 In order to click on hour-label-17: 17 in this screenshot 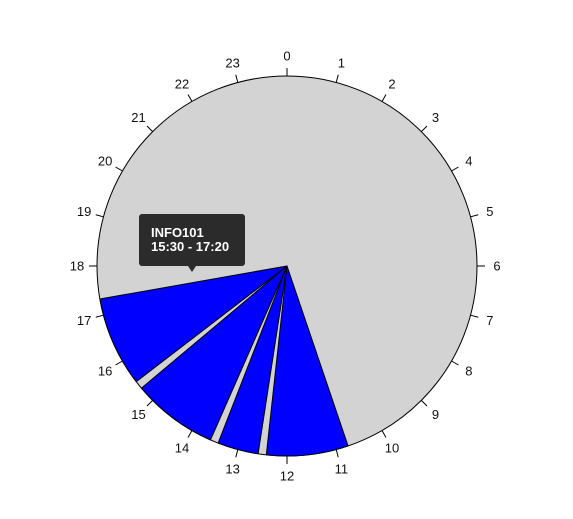, I will do `click(84, 320)`.